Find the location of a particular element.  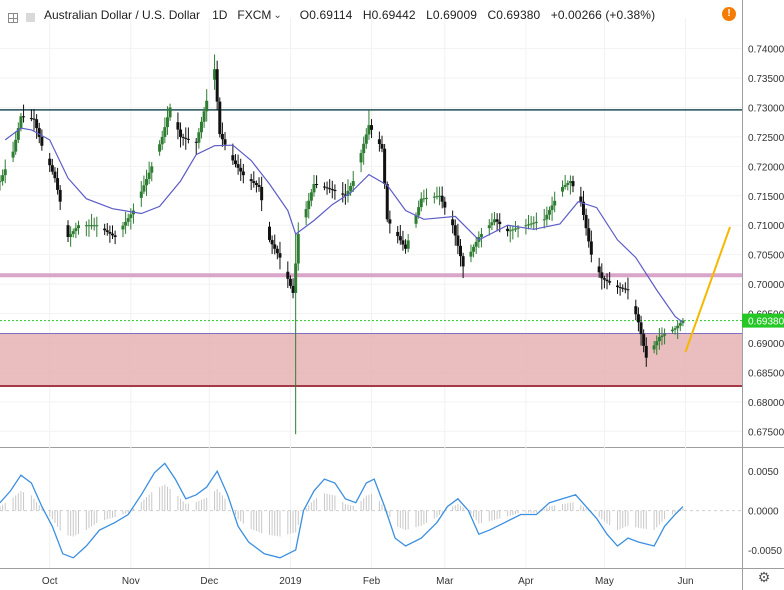

gear-icon: ⚙ is located at coordinates (764, 577).